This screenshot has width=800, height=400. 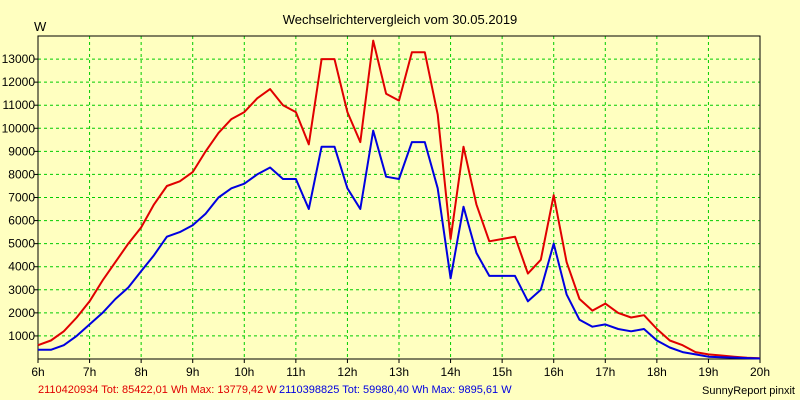 I want to click on x-tick-label: 12h, so click(x=347, y=372).